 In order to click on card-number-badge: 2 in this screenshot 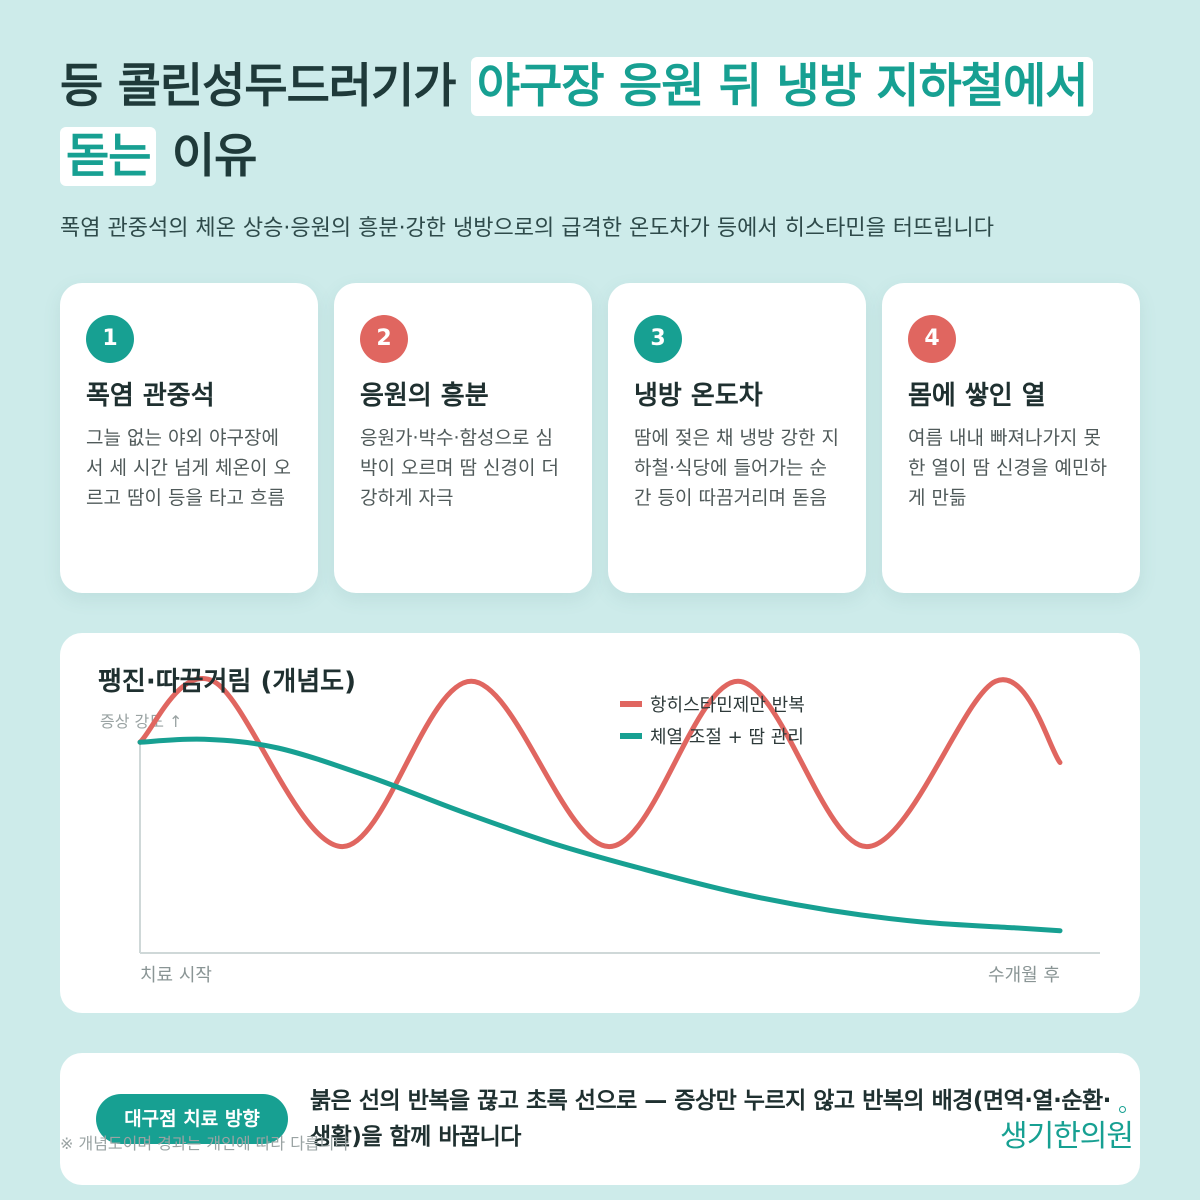, I will do `click(384, 339)`.